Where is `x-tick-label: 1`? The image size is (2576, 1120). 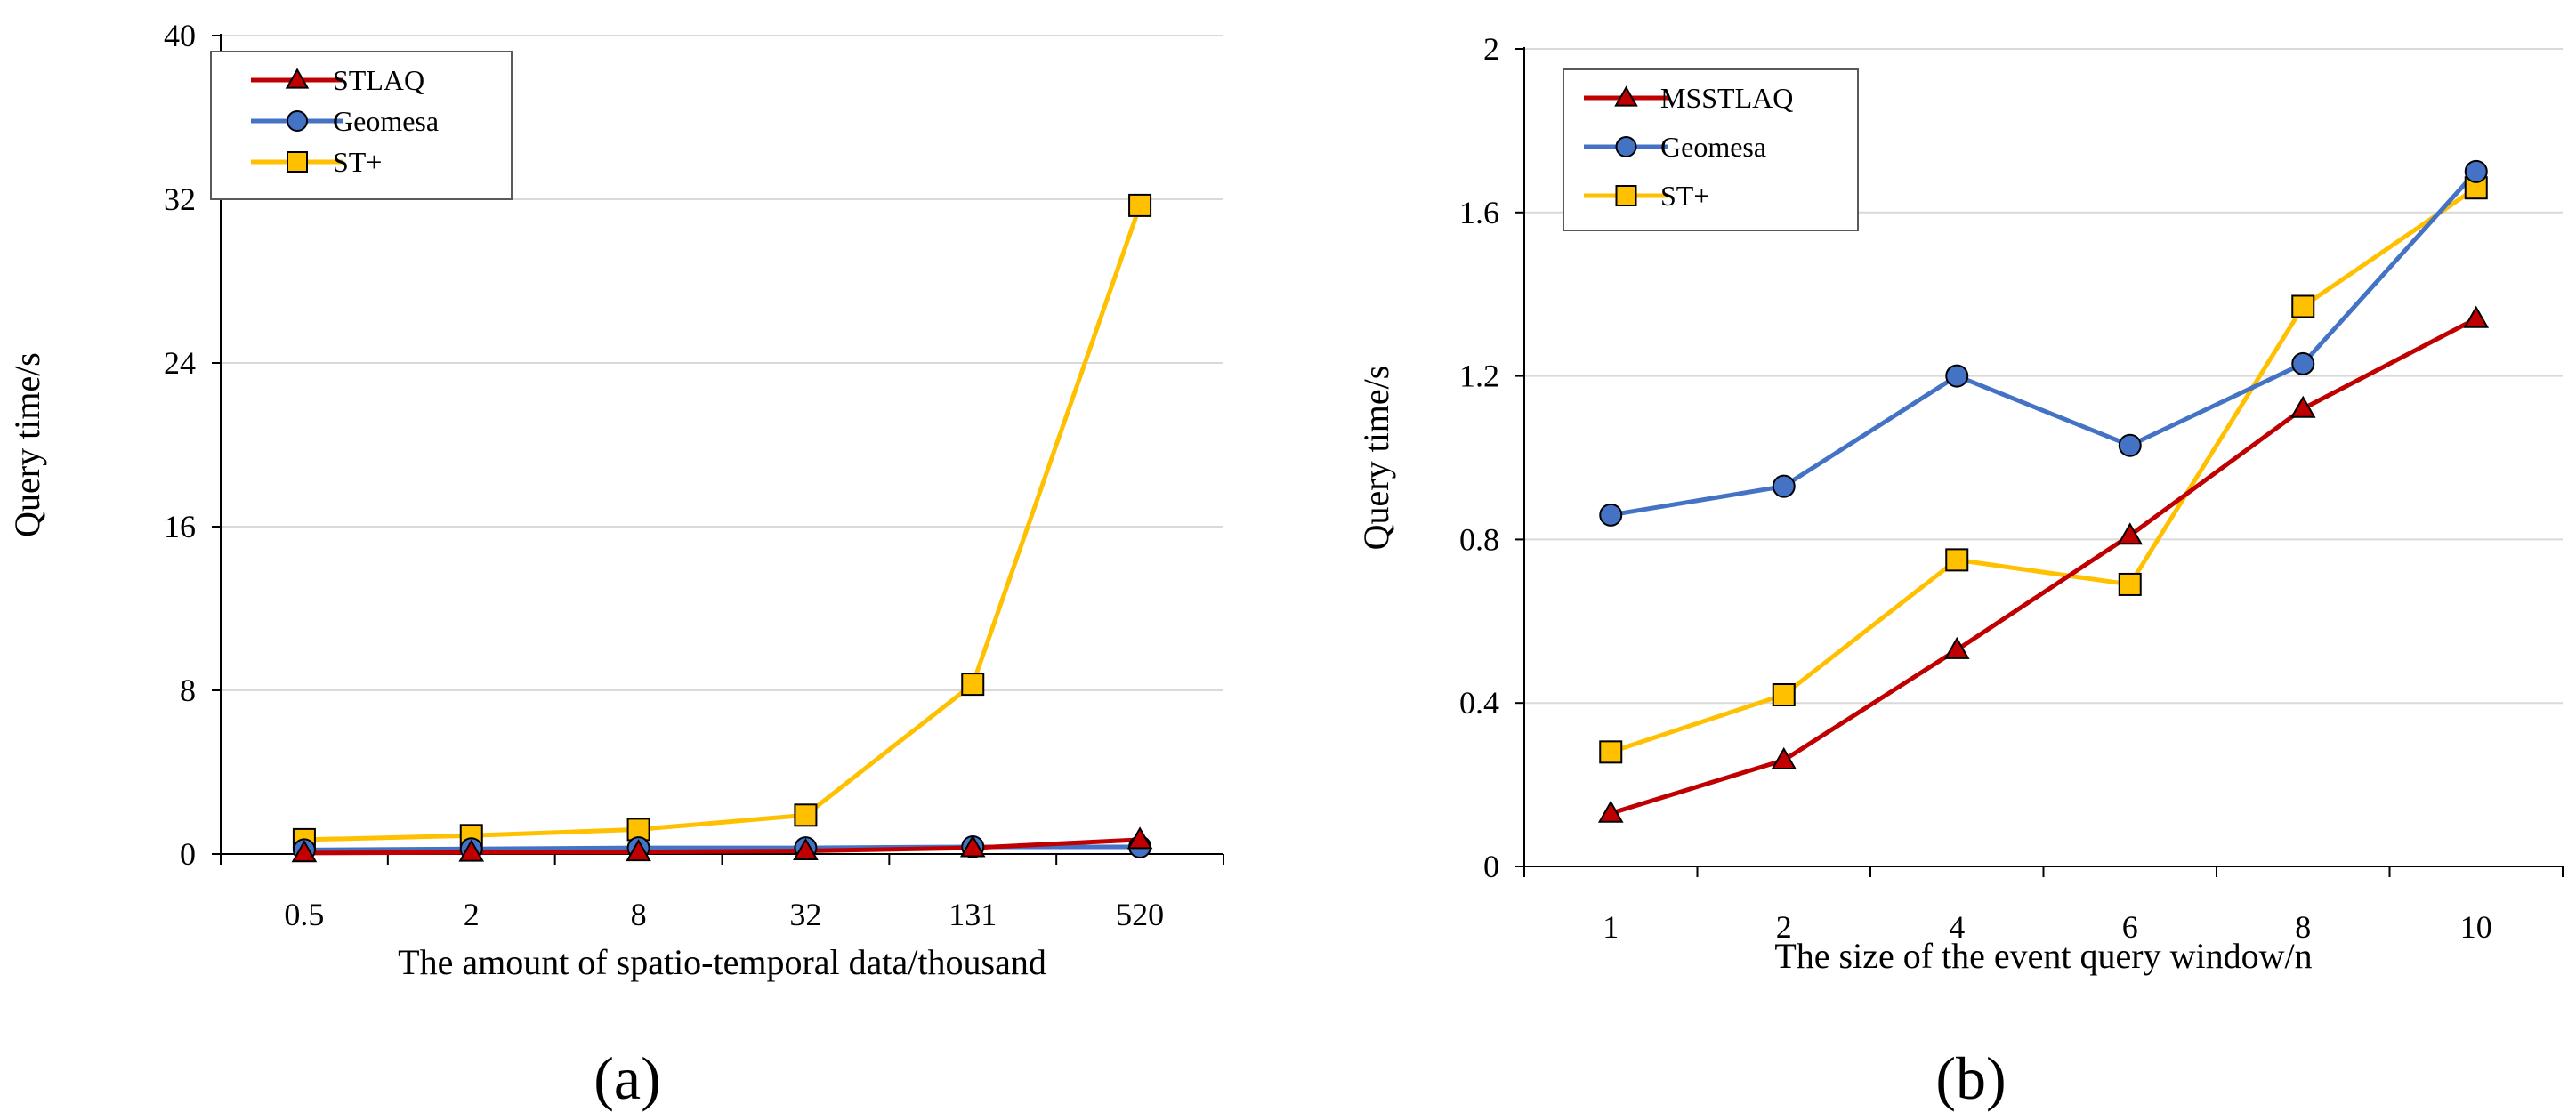
x-tick-label: 1 is located at coordinates (1611, 927).